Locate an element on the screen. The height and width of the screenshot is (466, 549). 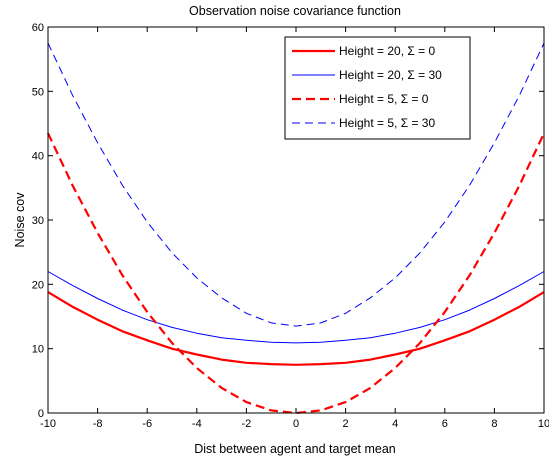
y-axis-title: Noise cov is located at coordinates (20, 220).